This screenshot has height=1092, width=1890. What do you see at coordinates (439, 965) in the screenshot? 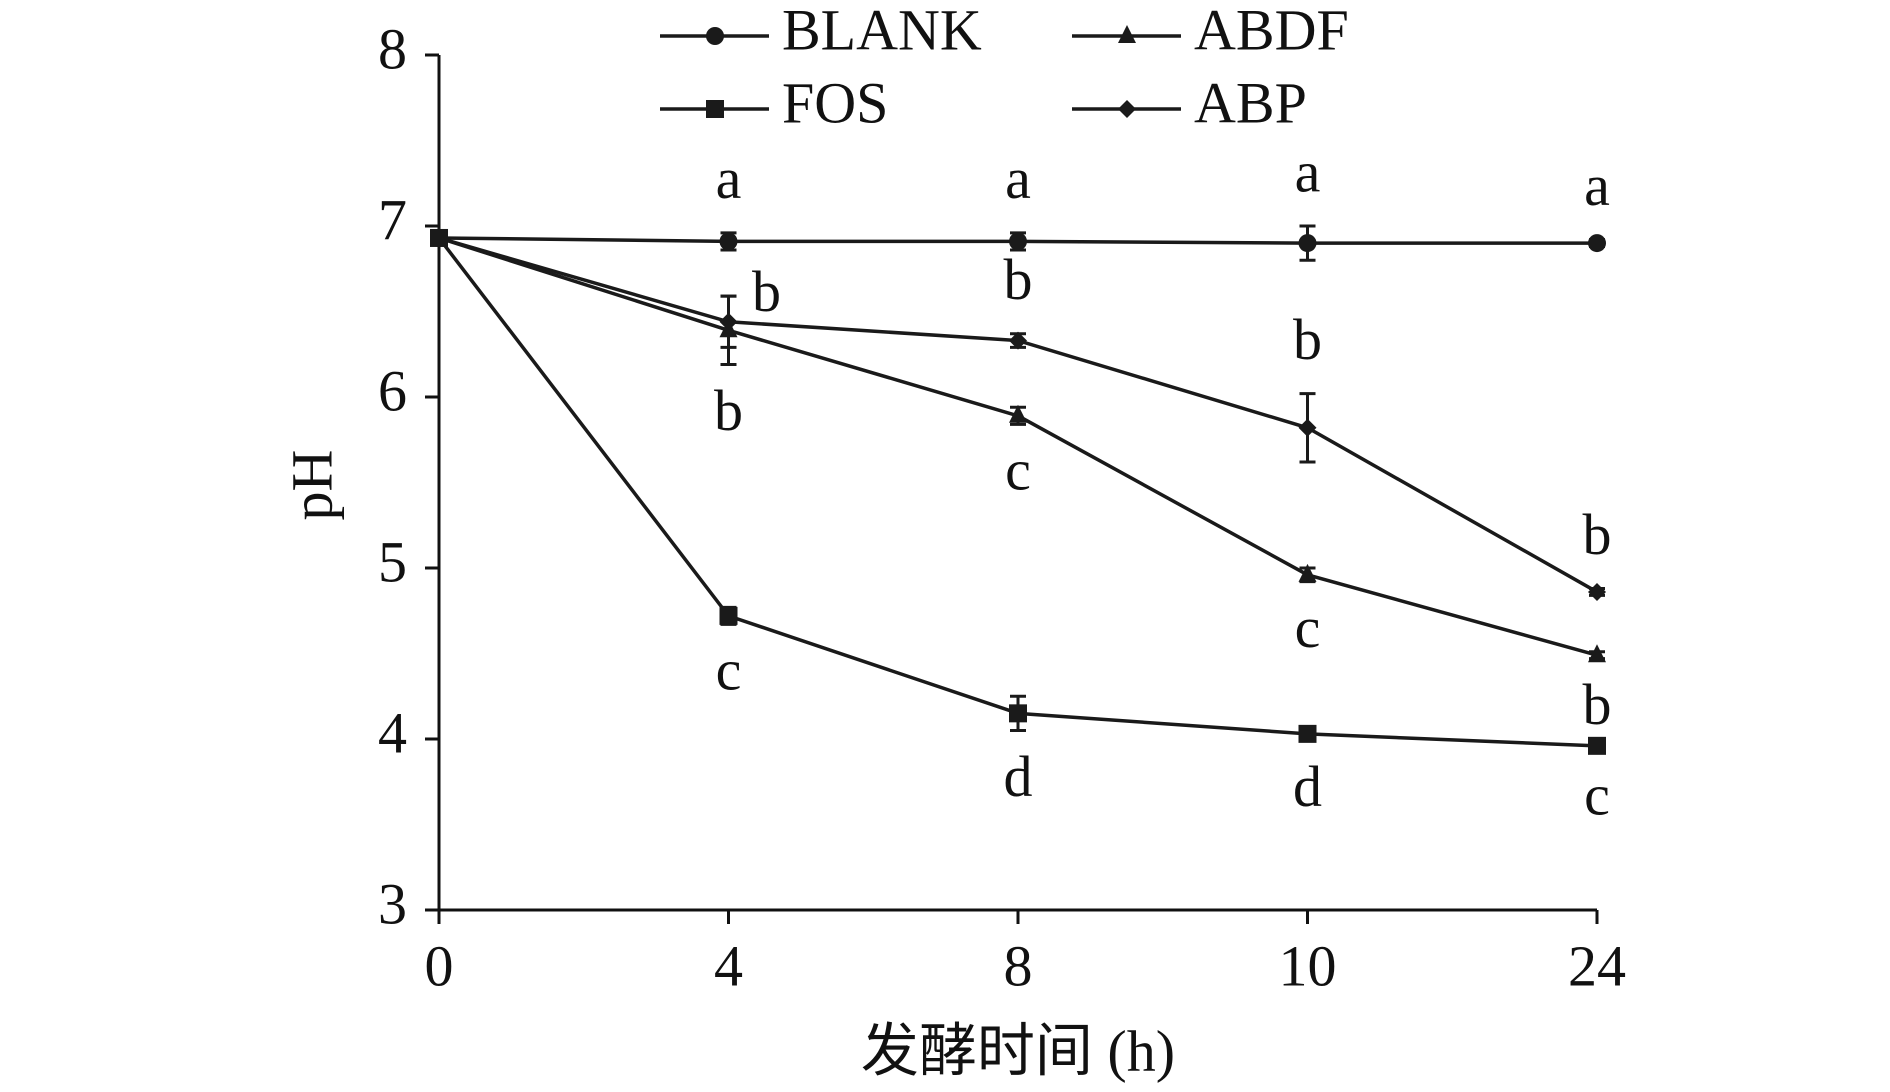
I see `x-tick-label: 0` at bounding box center [439, 965].